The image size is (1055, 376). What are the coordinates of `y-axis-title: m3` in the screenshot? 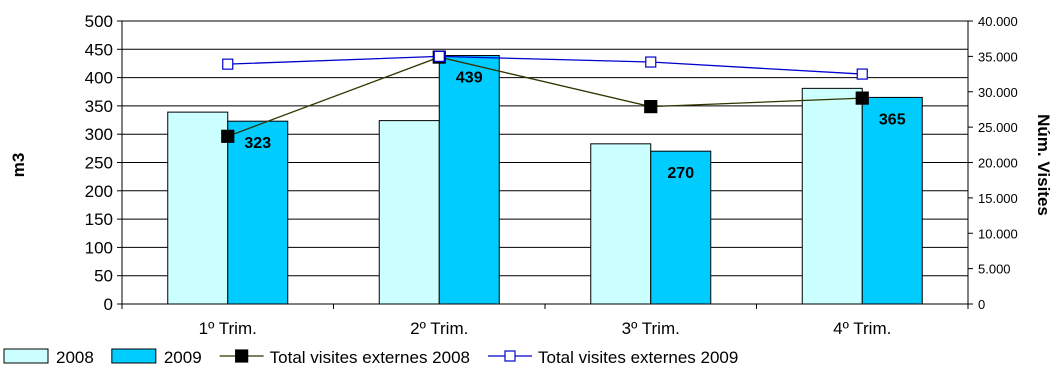 It's located at (18, 165).